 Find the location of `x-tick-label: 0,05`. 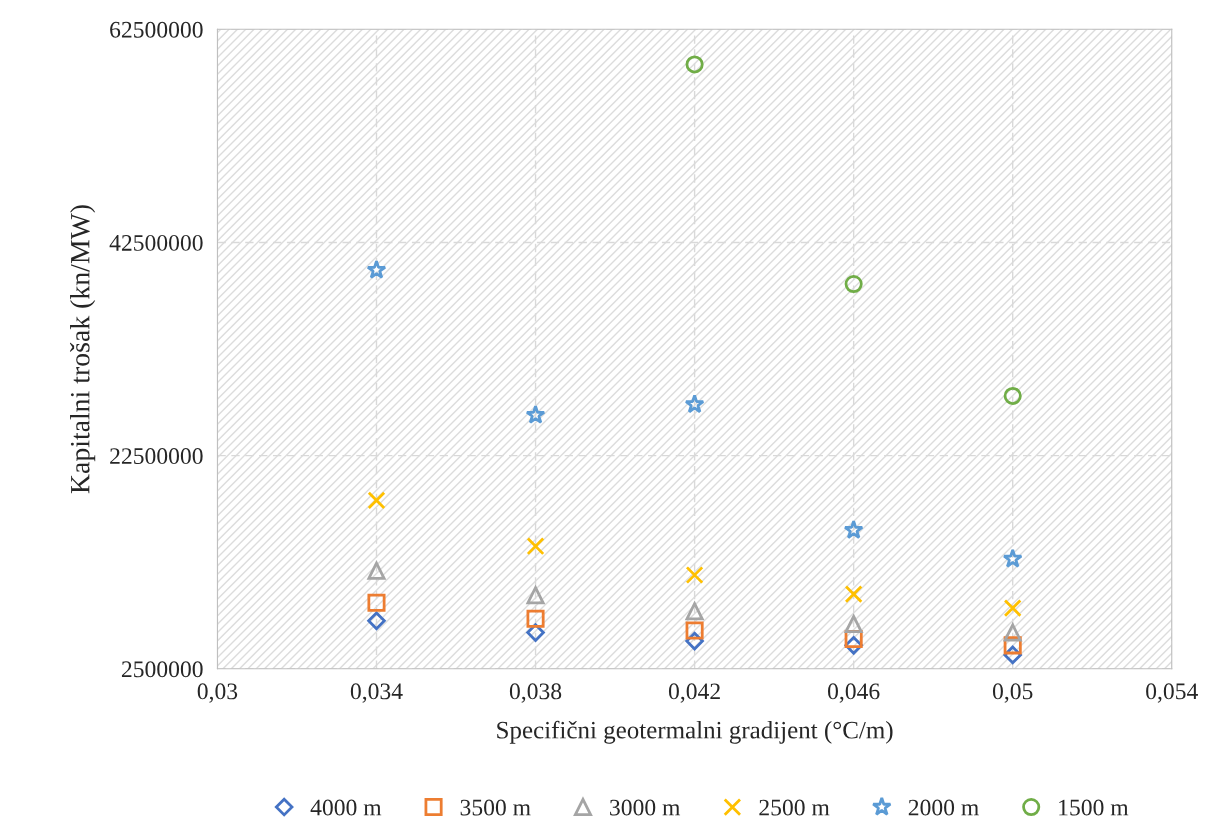

x-tick-label: 0,05 is located at coordinates (1012, 693).